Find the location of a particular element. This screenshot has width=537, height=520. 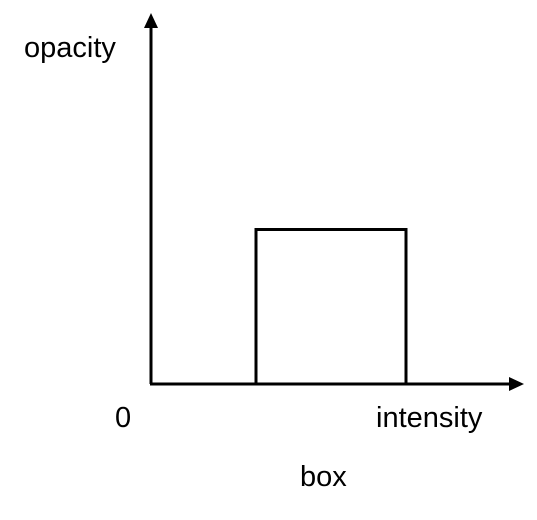

origin-label: 0 is located at coordinates (123, 418).